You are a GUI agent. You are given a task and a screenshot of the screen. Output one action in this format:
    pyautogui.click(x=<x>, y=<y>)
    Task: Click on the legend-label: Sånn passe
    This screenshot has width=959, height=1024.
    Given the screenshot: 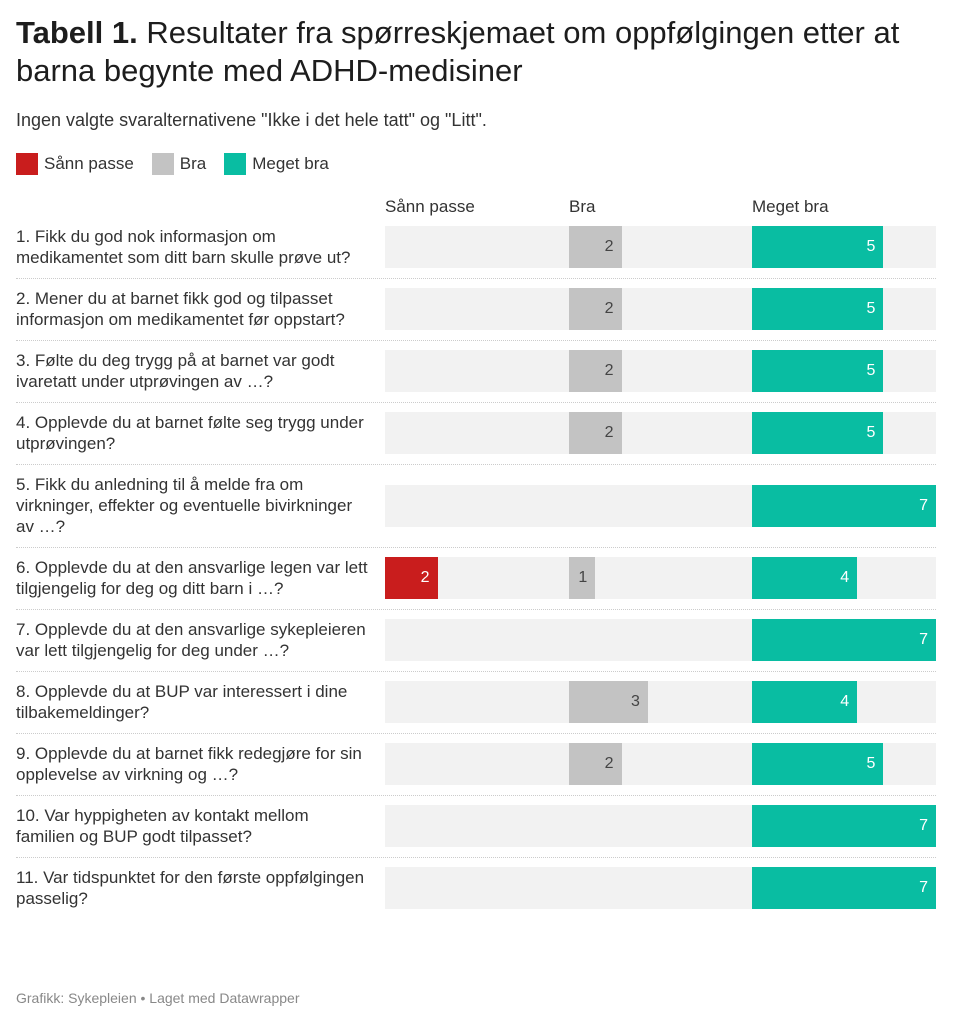 What is the action you would take?
    pyautogui.click(x=89, y=163)
    